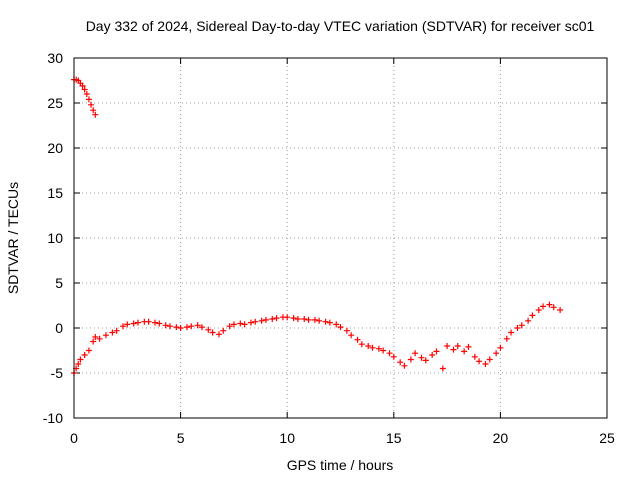 The width and height of the screenshot is (640, 480). I want to click on y-tick-label: -10, so click(53, 418).